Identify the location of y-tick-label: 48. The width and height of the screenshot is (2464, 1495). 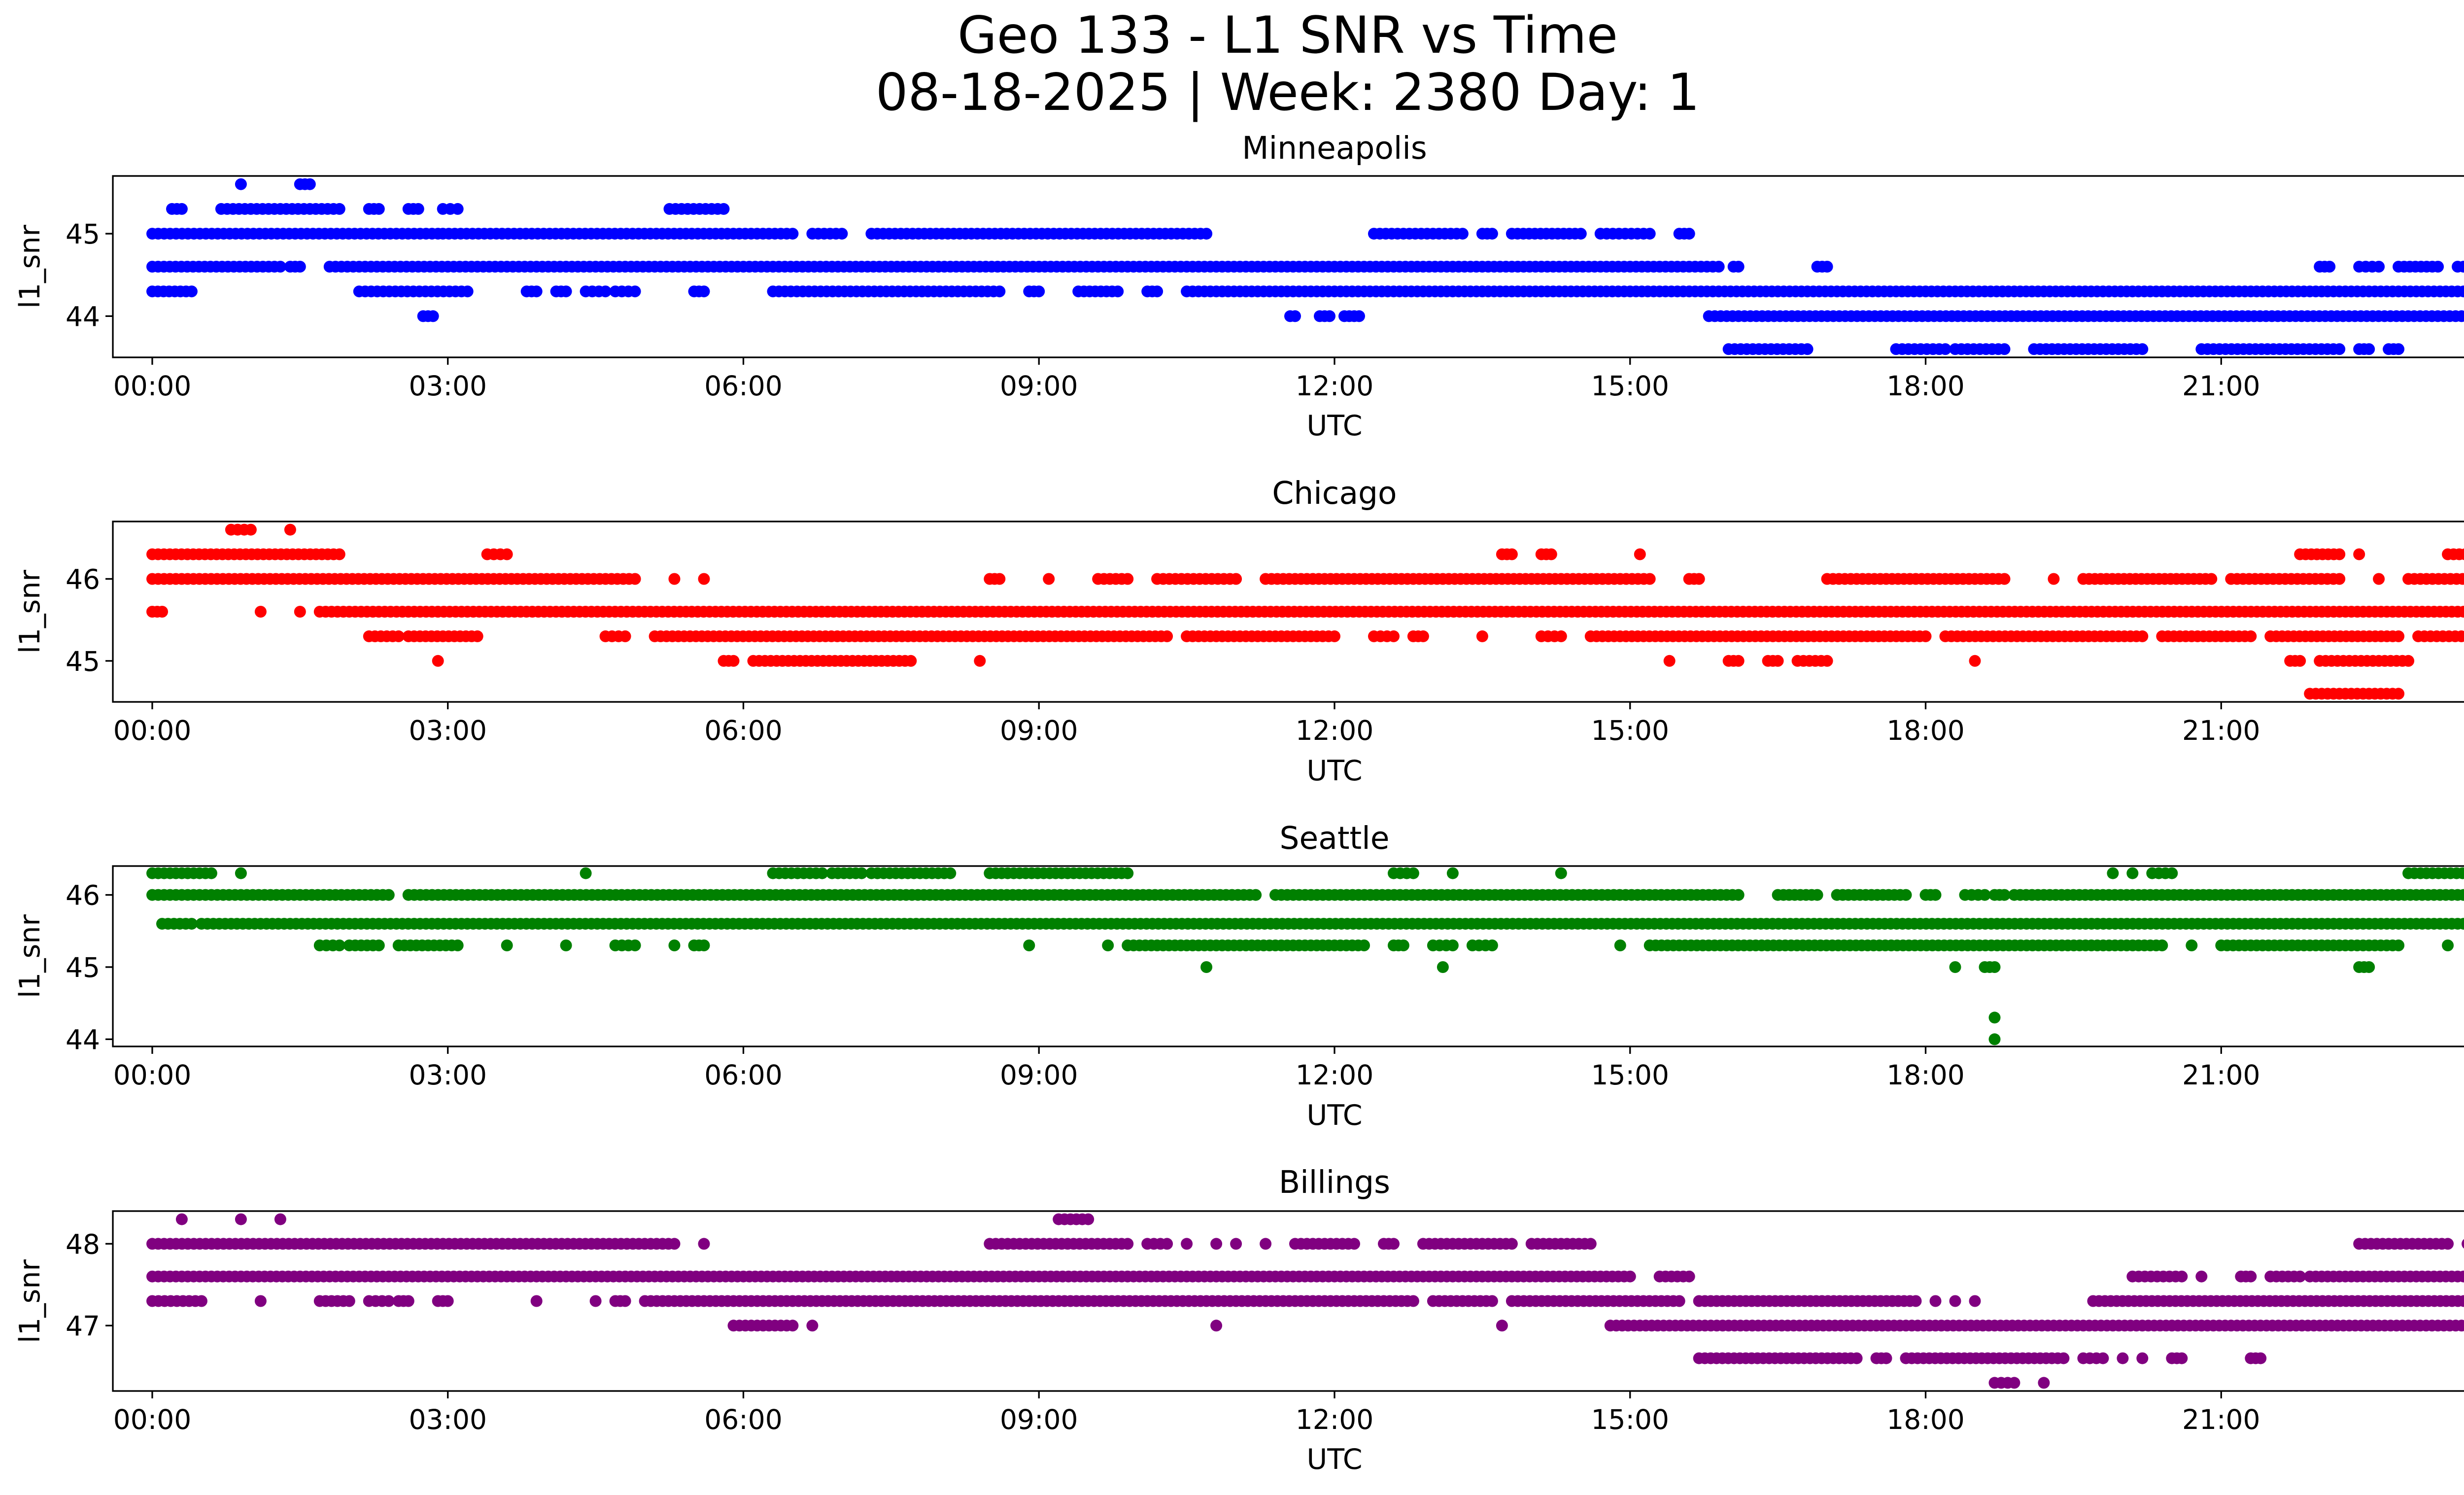
(83, 1244).